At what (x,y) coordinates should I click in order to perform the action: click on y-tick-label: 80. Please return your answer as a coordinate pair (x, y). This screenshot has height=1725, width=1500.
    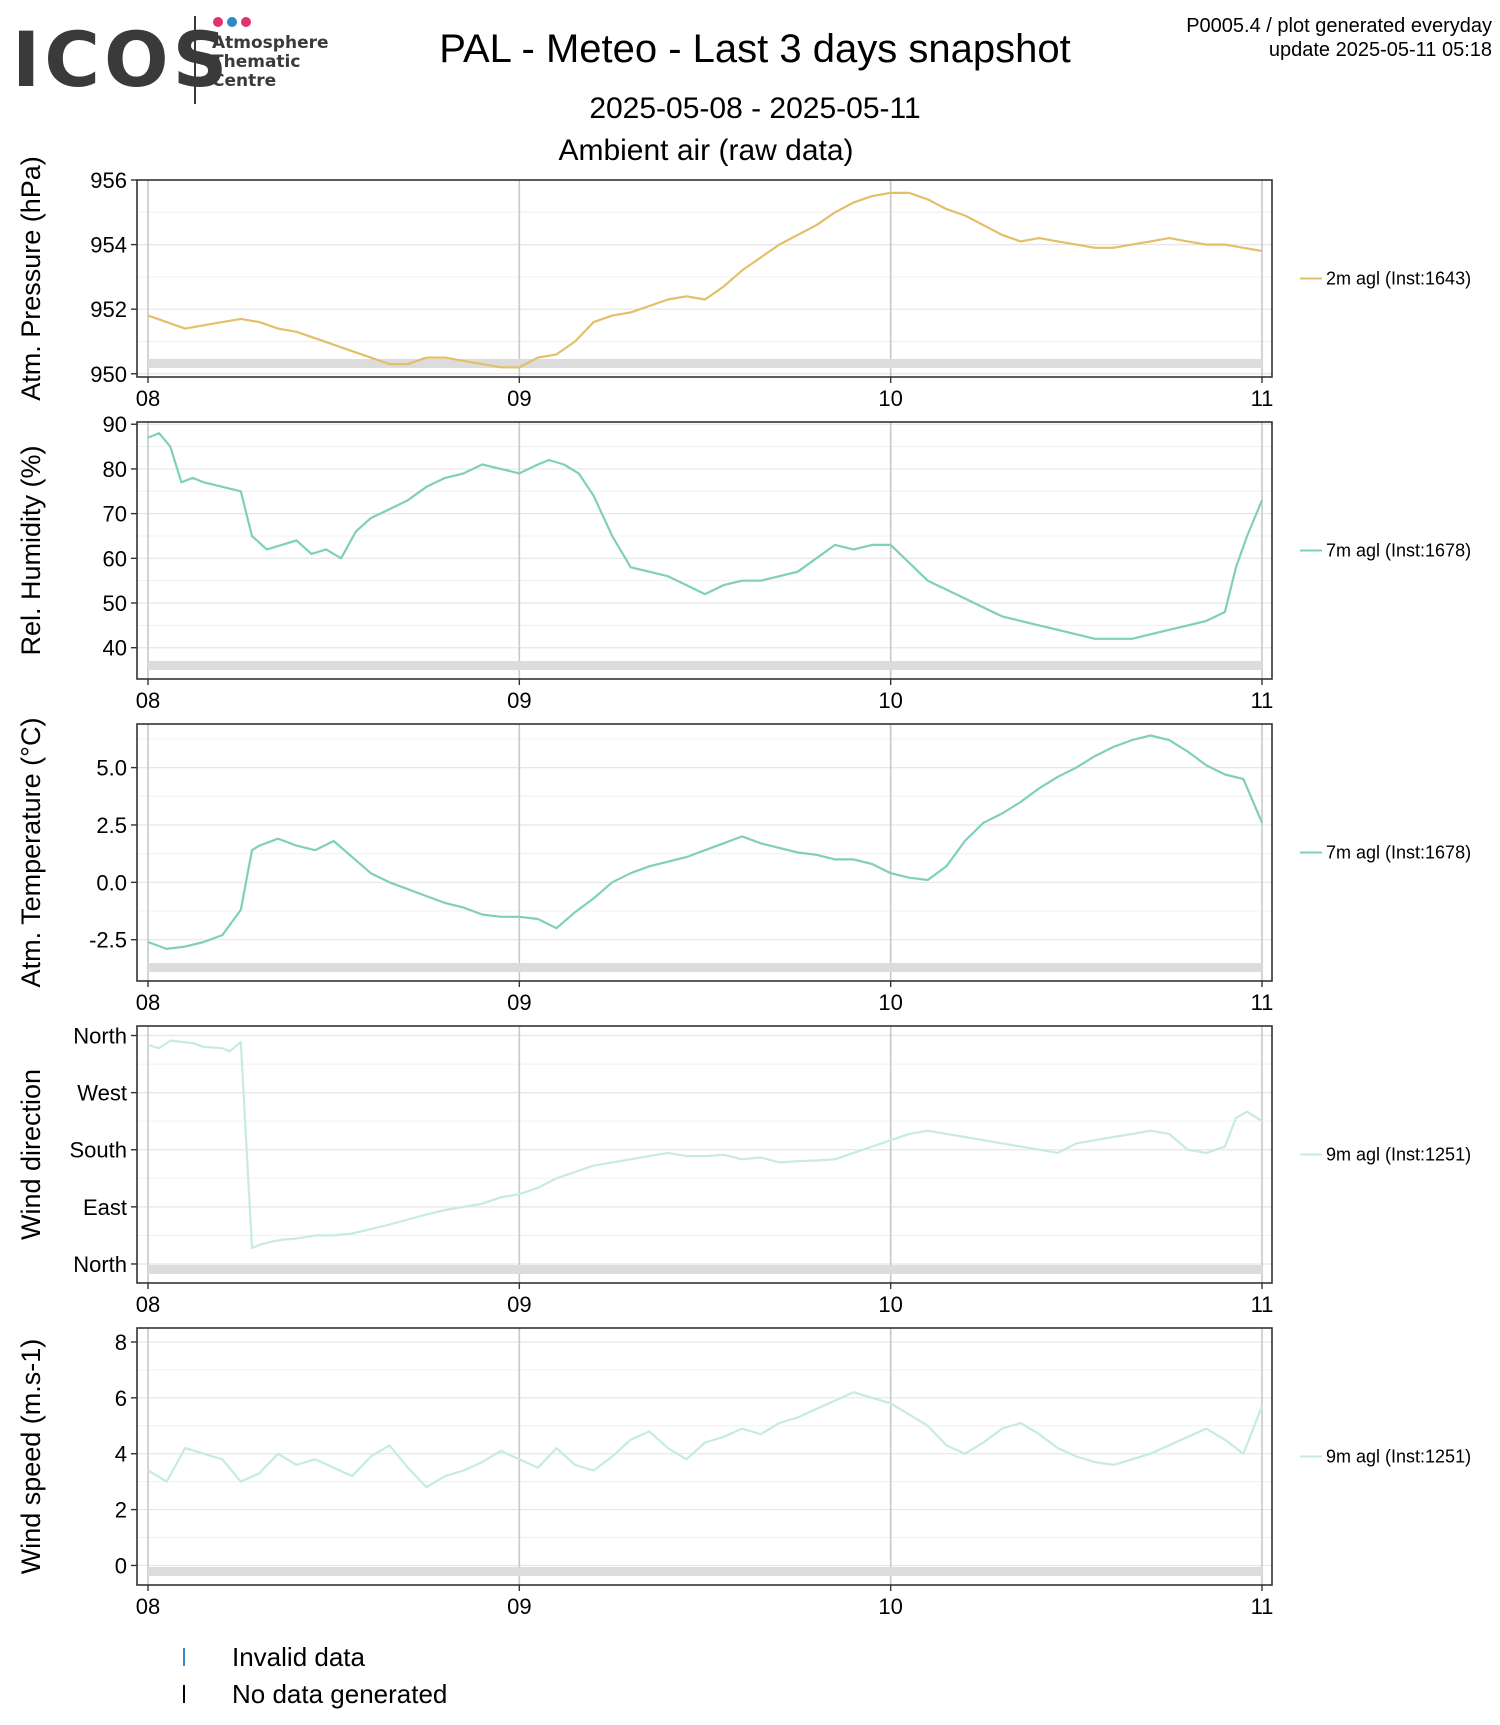
    Looking at the image, I should click on (115, 469).